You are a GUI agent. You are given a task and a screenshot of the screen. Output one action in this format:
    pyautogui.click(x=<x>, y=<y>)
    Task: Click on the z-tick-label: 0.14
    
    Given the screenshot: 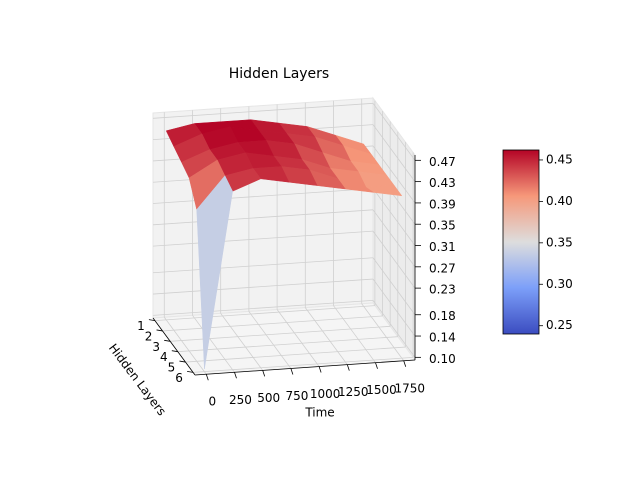 What is the action you would take?
    pyautogui.click(x=442, y=338)
    